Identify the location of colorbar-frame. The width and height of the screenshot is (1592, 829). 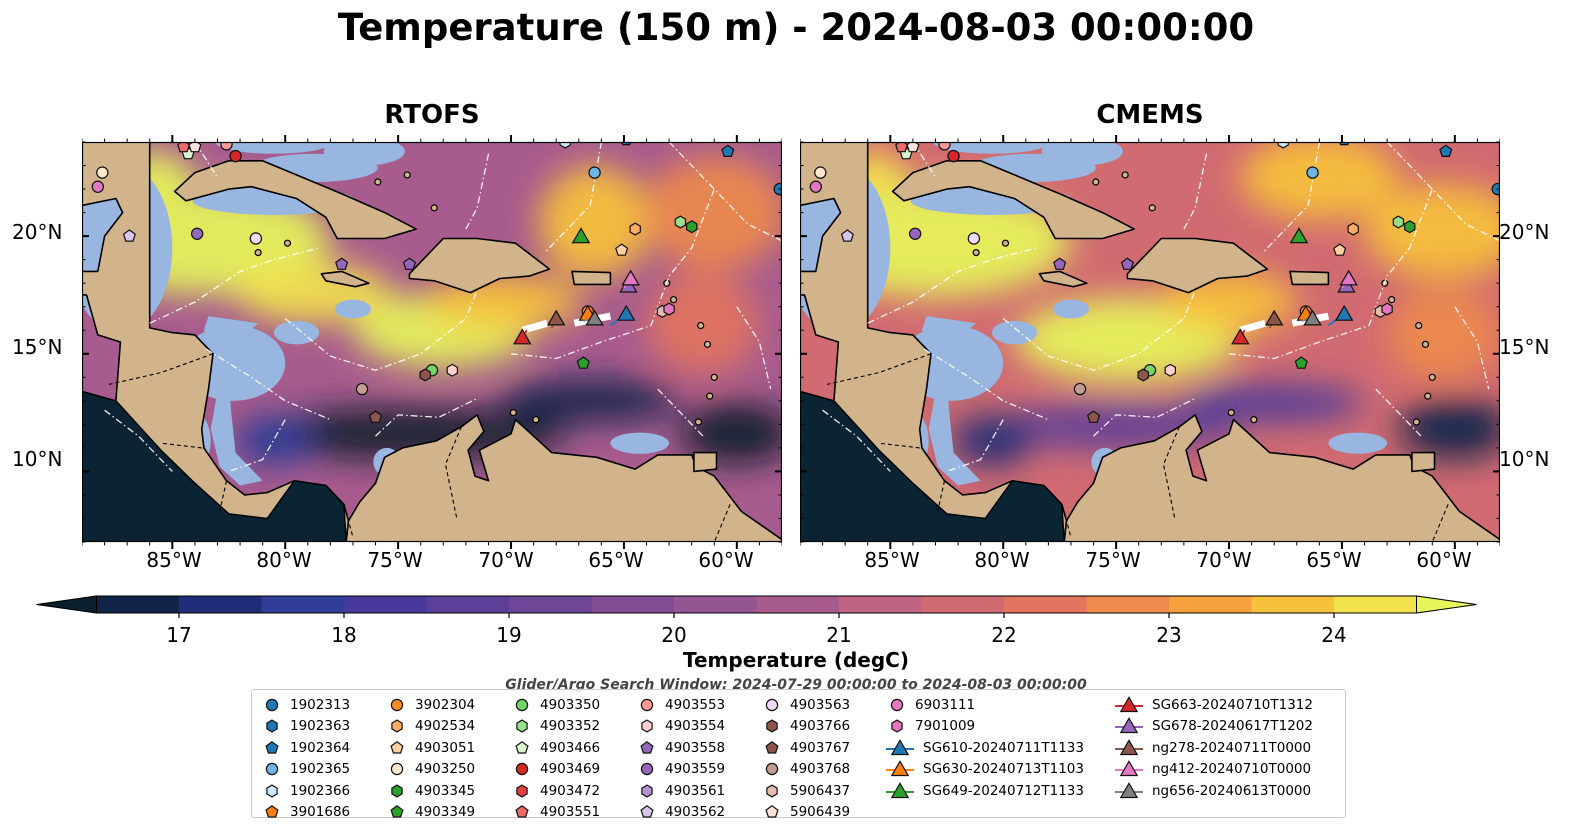
(756, 604).